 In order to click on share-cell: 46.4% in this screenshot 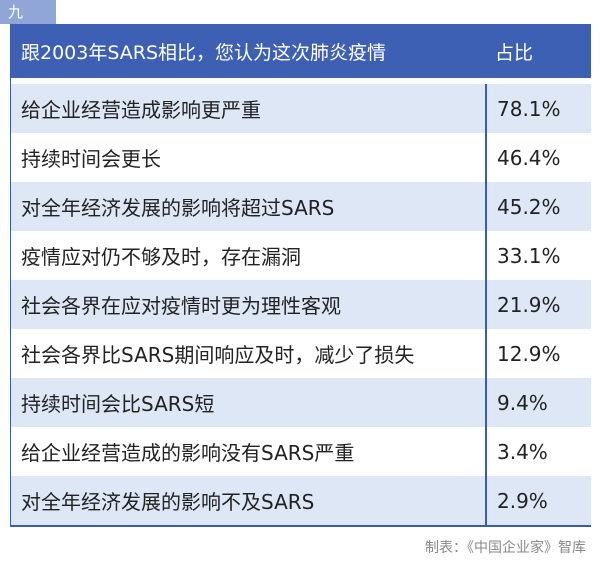, I will do `click(538, 157)`.